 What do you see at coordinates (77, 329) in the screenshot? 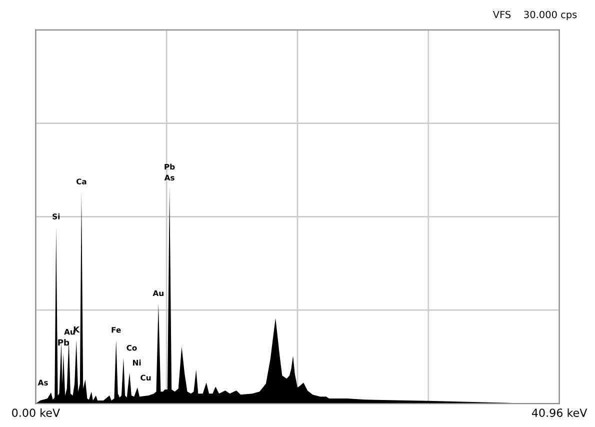
I see `annotation: K` at bounding box center [77, 329].